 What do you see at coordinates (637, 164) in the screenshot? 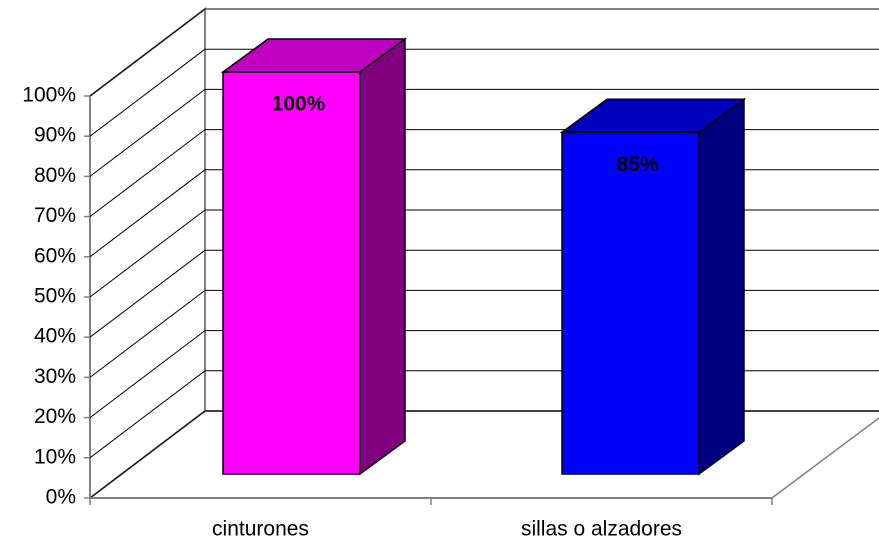
I see `value-label: 85%` at bounding box center [637, 164].